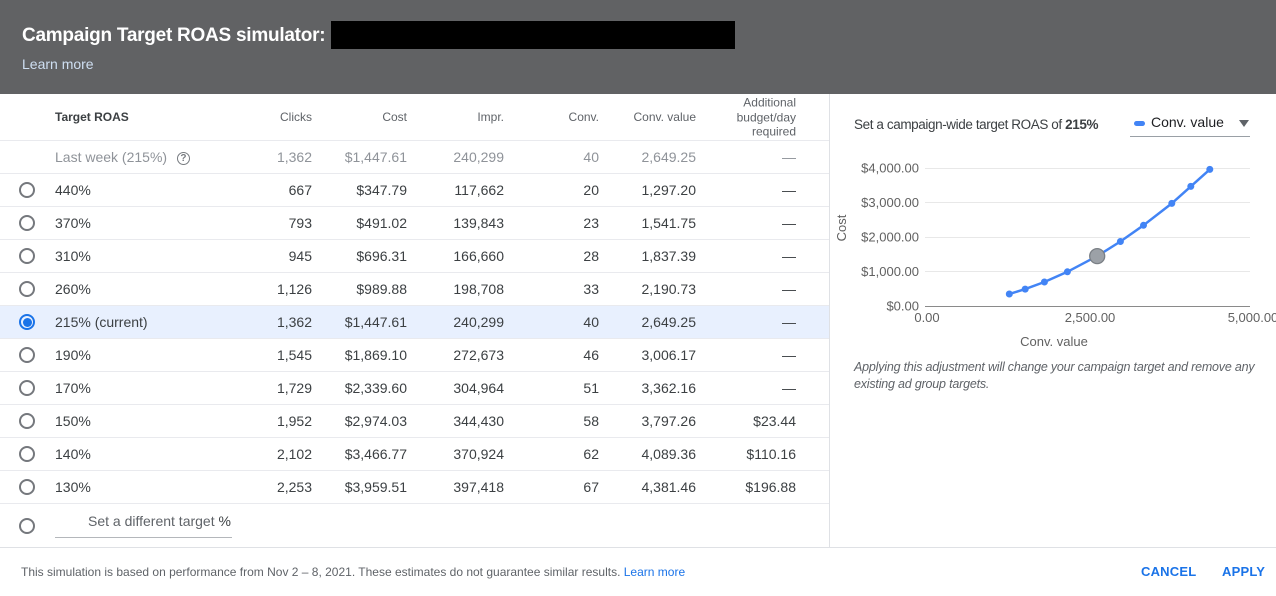  I want to click on svg-text: Conv. value, so click(1054, 341).